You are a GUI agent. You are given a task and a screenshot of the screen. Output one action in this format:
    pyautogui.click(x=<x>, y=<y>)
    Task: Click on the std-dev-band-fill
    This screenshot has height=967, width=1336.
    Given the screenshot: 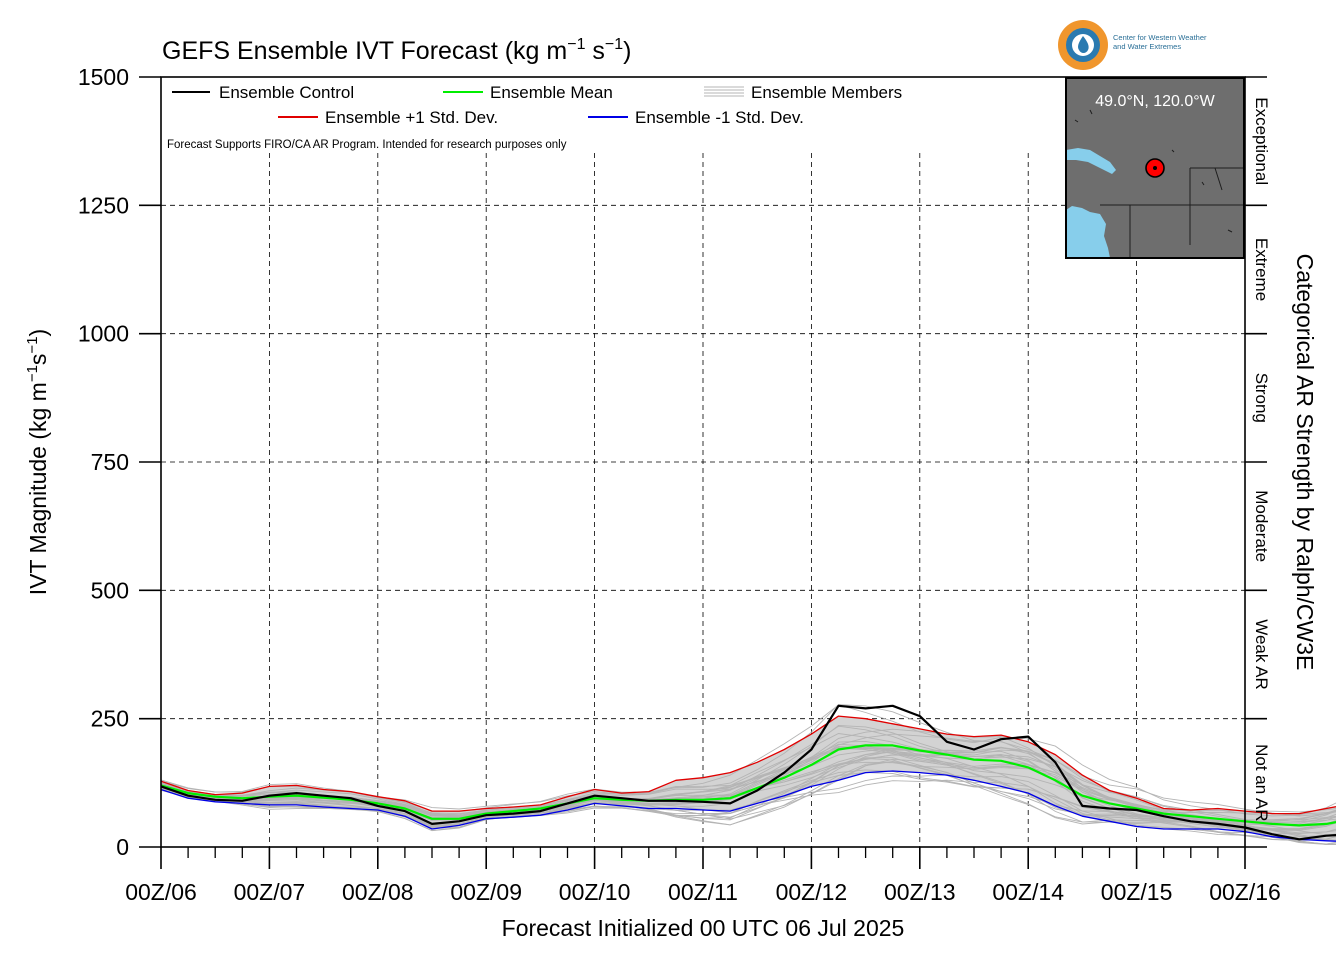 What is the action you would take?
    pyautogui.click(x=748, y=779)
    